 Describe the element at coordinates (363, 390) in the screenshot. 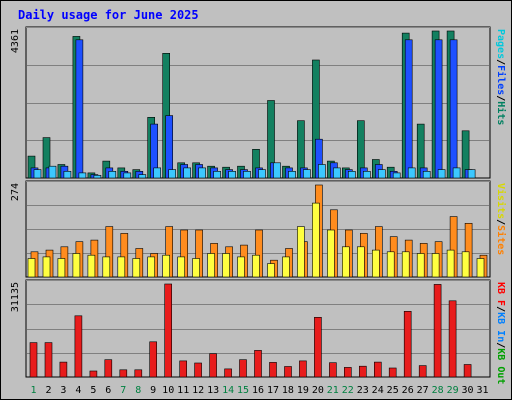

I see `x-tick-label-23: 23` at that location.